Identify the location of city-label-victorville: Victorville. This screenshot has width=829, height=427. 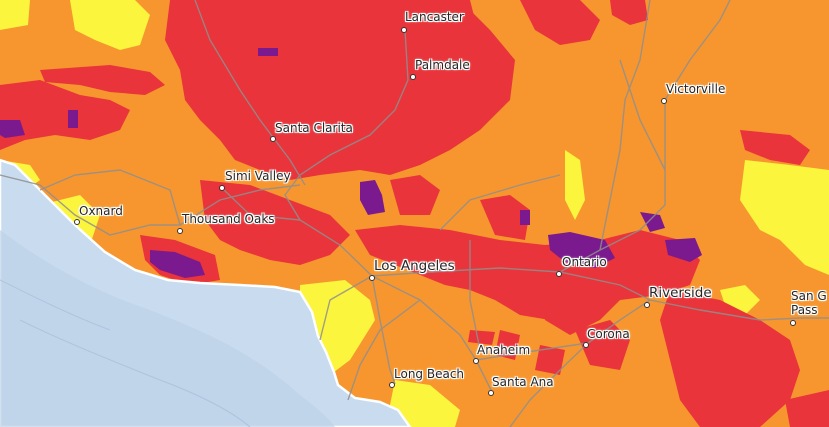
(696, 89).